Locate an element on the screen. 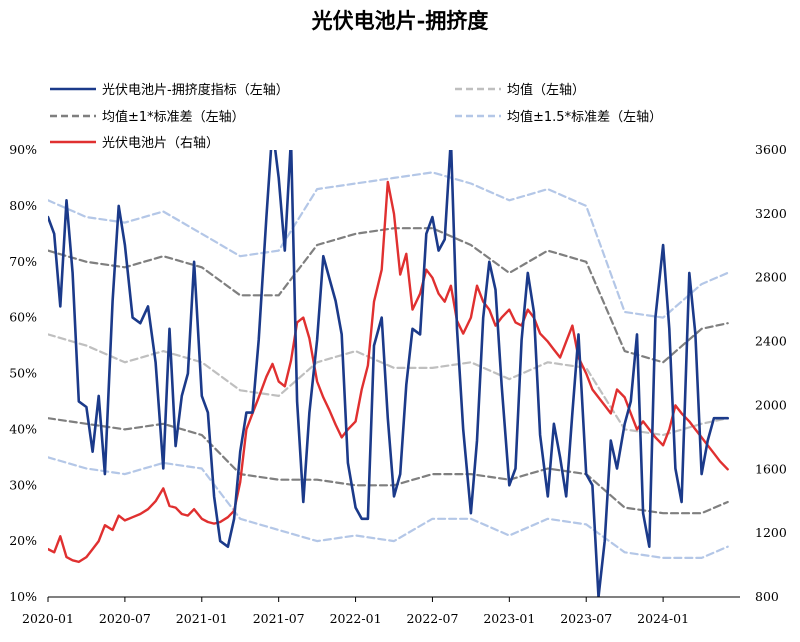 The height and width of the screenshot is (642, 800). chart-title: 光伏电池片-拥挤度 is located at coordinates (400, 20).